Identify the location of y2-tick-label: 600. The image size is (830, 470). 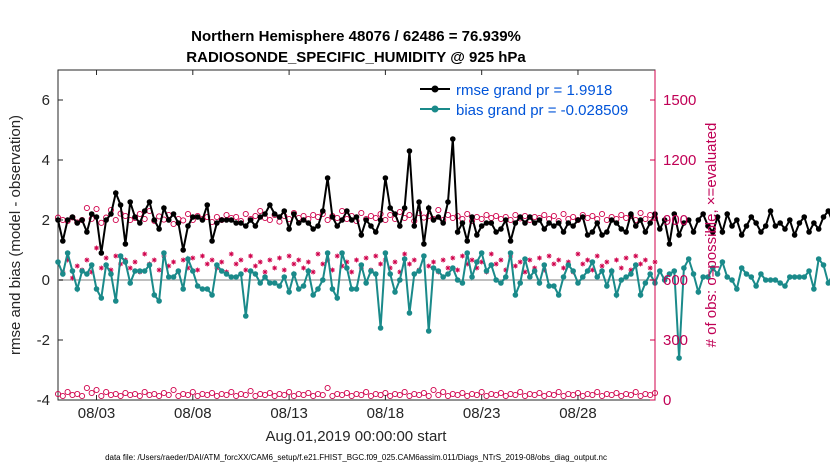
(675, 280).